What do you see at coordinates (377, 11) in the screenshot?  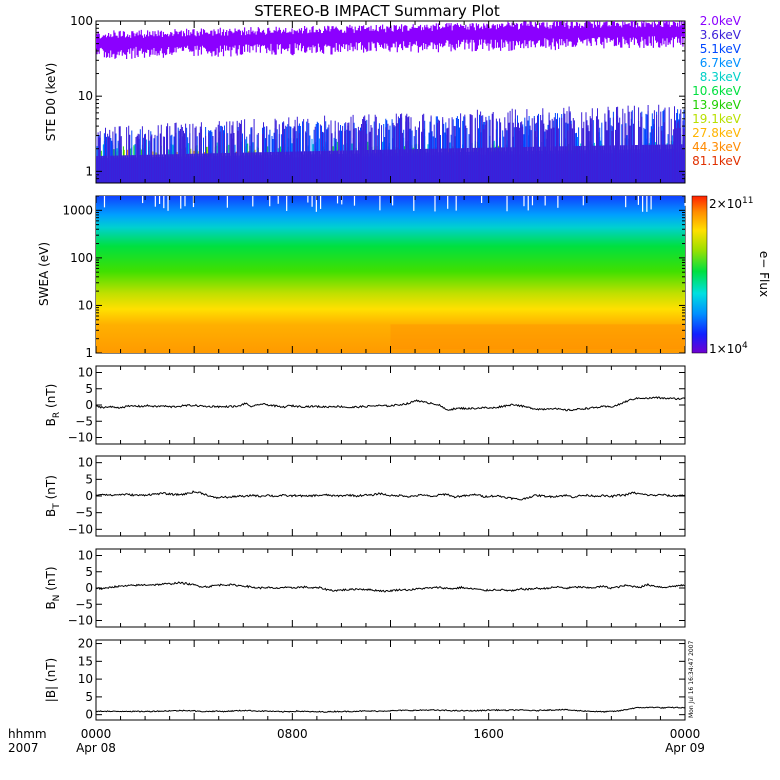 I see `chart-title: STEREO-B IMPACT Summary Plot` at bounding box center [377, 11].